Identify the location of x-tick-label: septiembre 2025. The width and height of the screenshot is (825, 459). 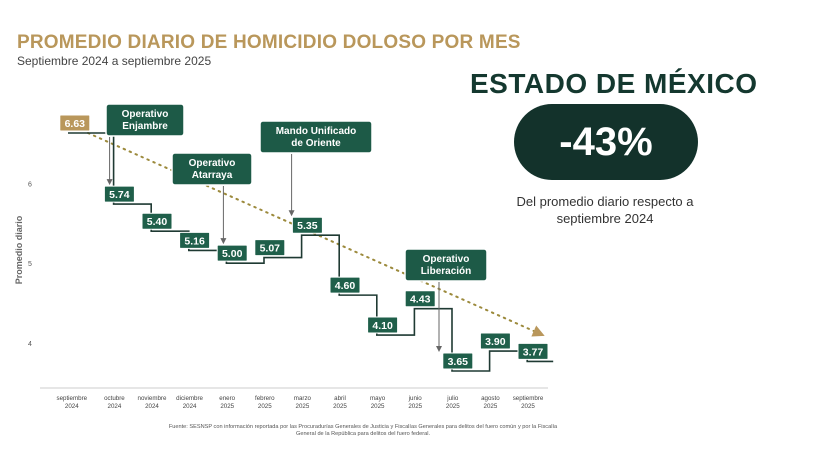
(528, 402).